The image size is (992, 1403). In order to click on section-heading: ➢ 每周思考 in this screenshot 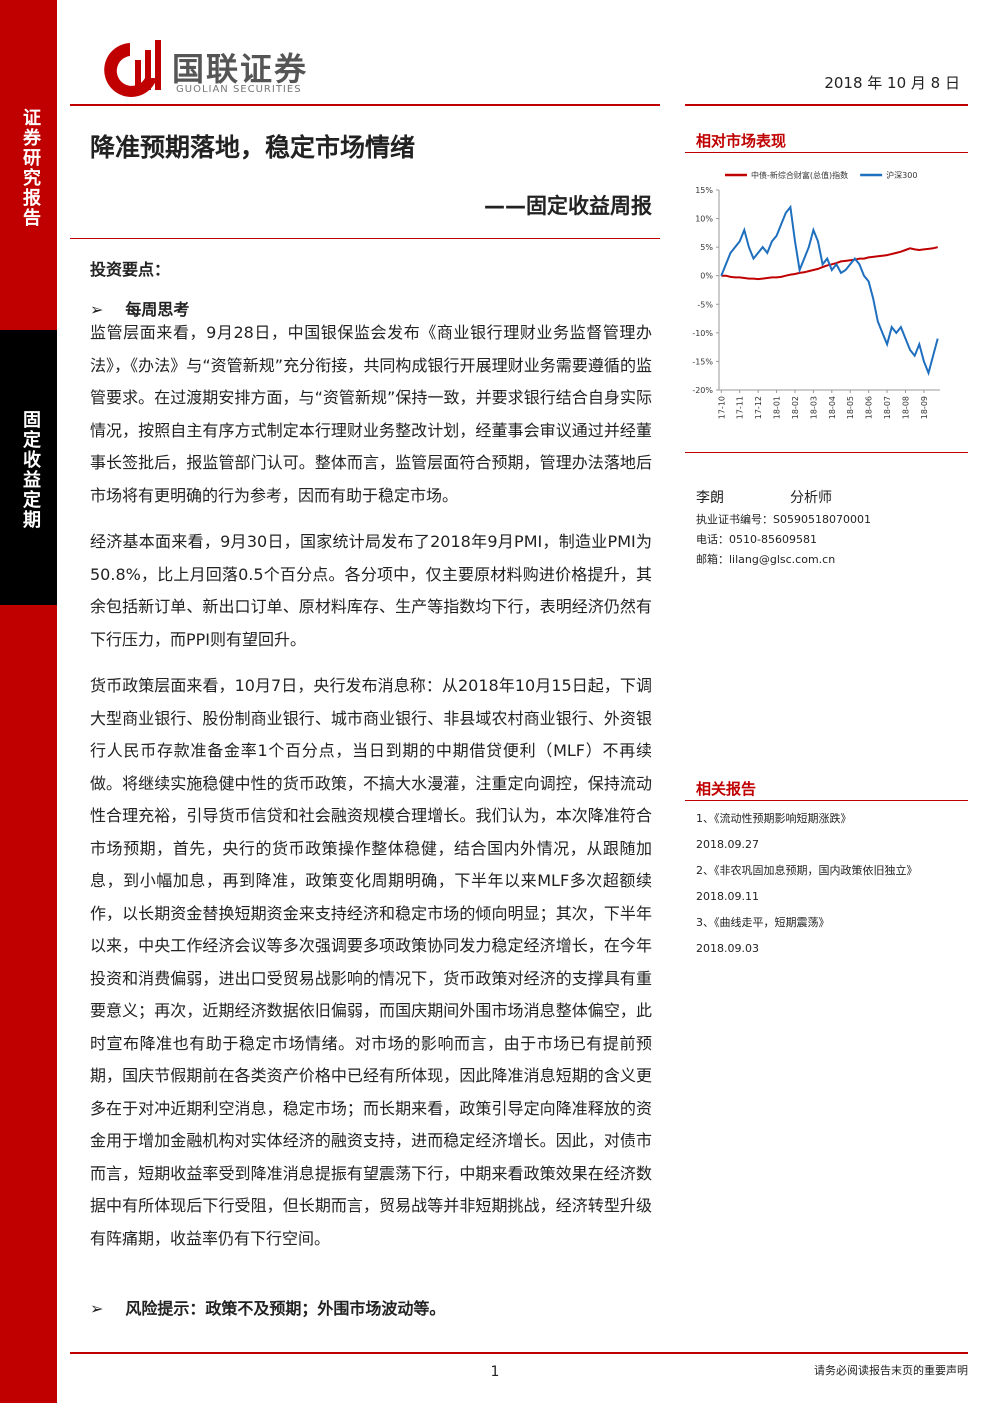, I will do `click(140, 309)`.